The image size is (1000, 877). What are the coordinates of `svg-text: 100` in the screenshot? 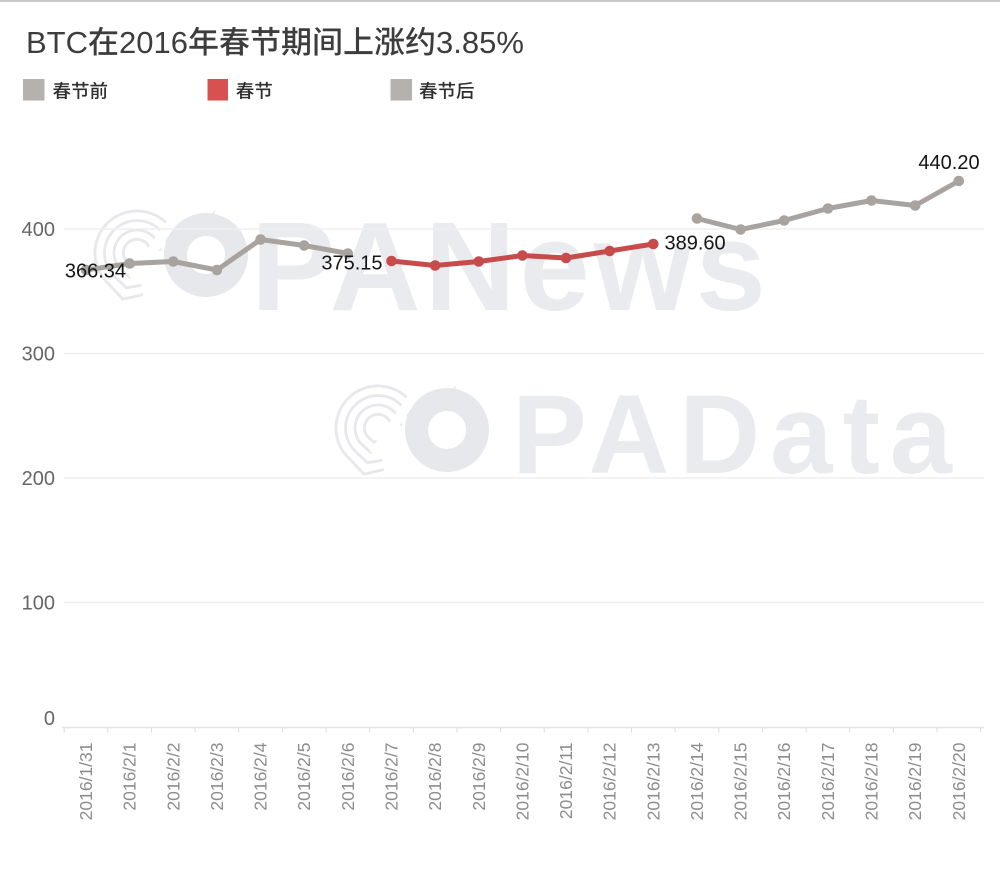 It's located at (38, 604).